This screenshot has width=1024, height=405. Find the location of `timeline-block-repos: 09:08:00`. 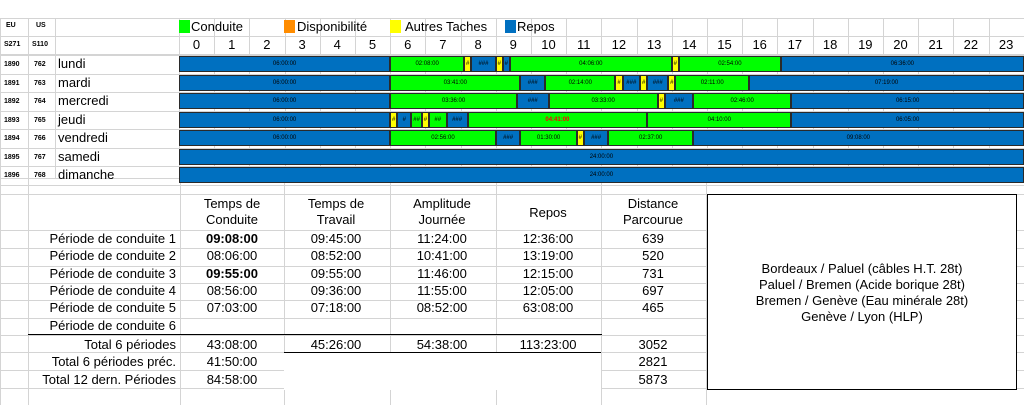

timeline-block-repos: 09:08:00 is located at coordinates (858, 138).